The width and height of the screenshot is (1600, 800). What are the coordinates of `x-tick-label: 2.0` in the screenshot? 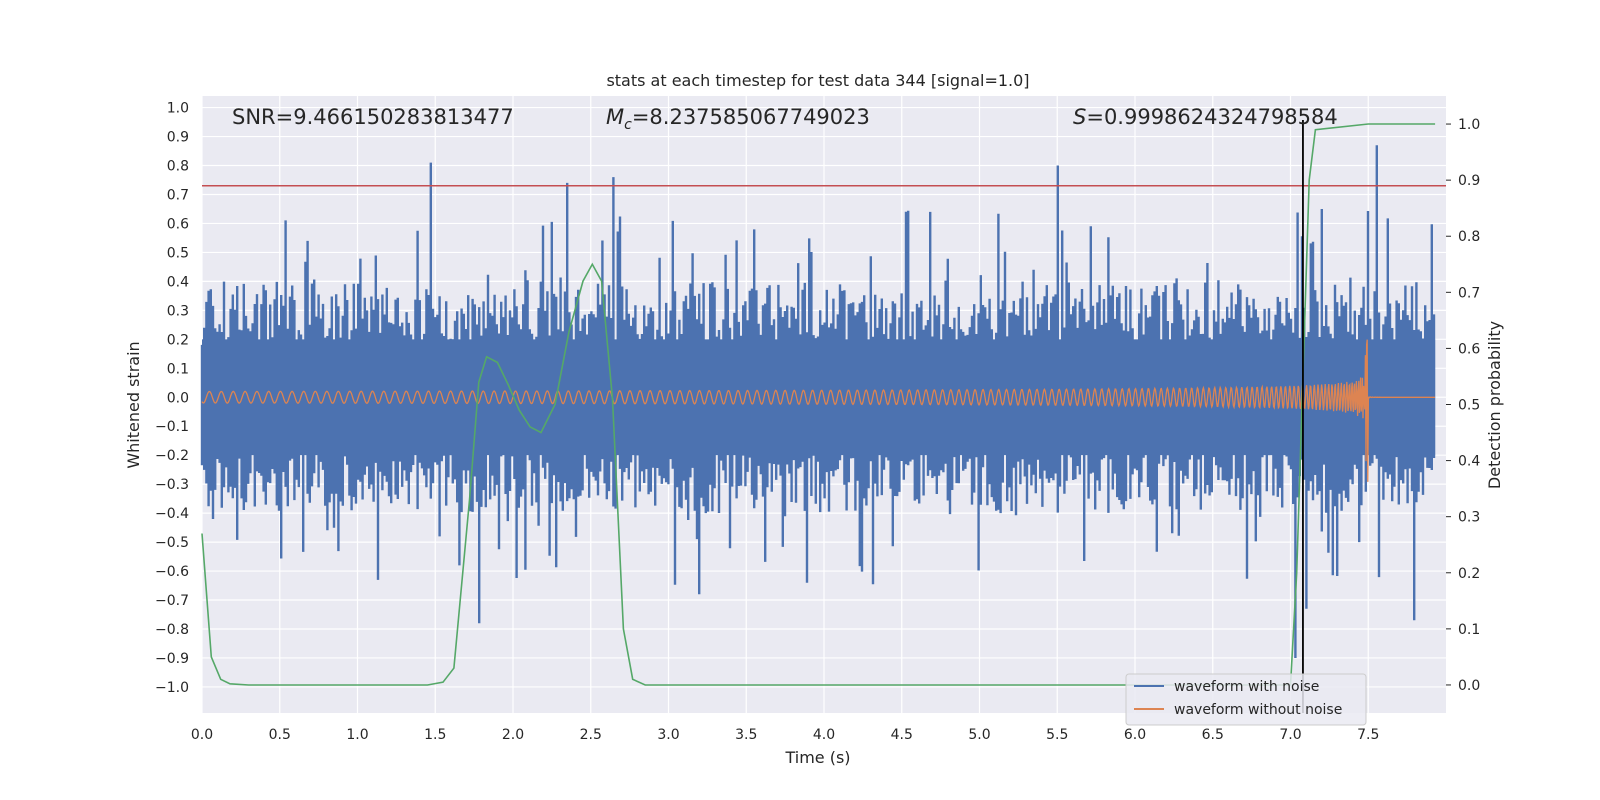 It's located at (513, 735).